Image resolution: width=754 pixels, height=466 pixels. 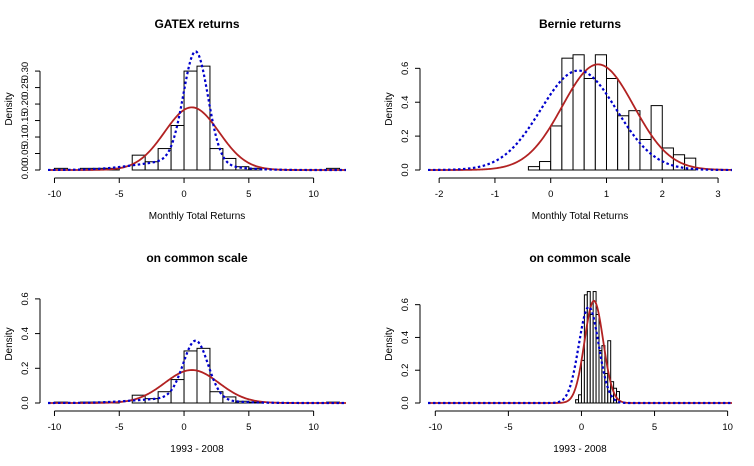 I want to click on y-tick-label: 0.05, so click(x=25, y=153).